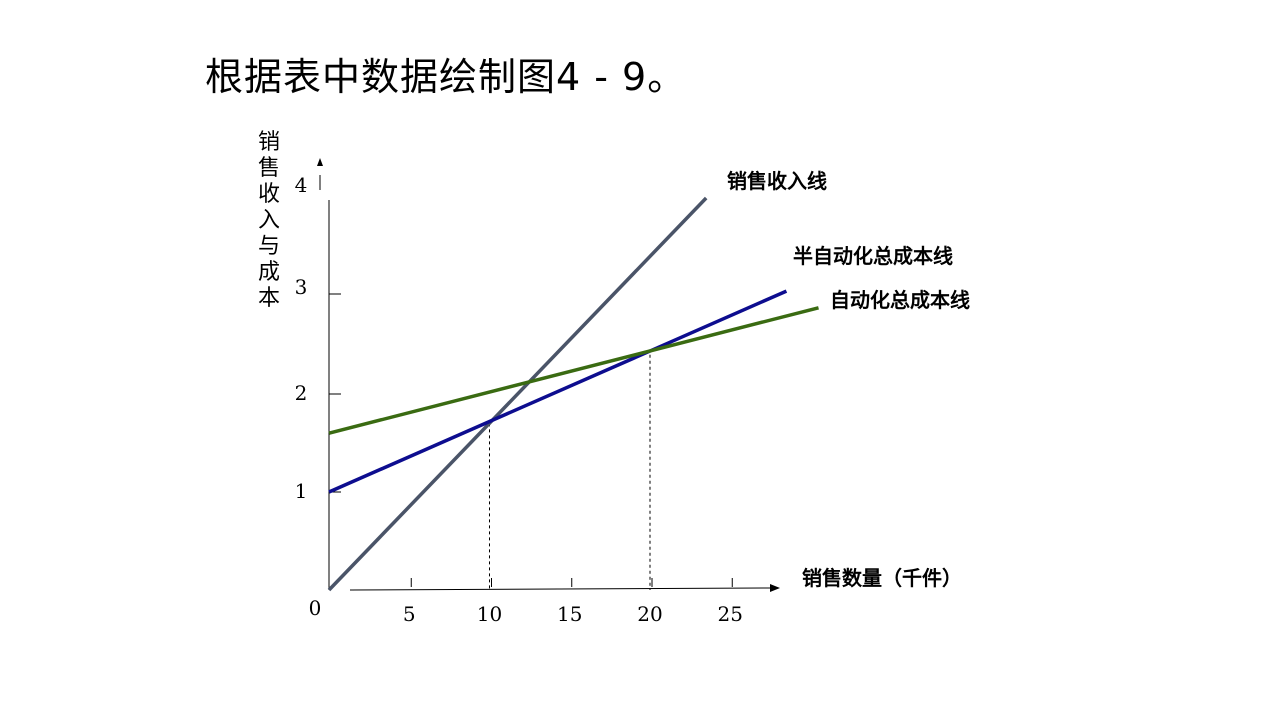 The height and width of the screenshot is (720, 1280). I want to click on y-tick-label: 2, so click(301, 393).